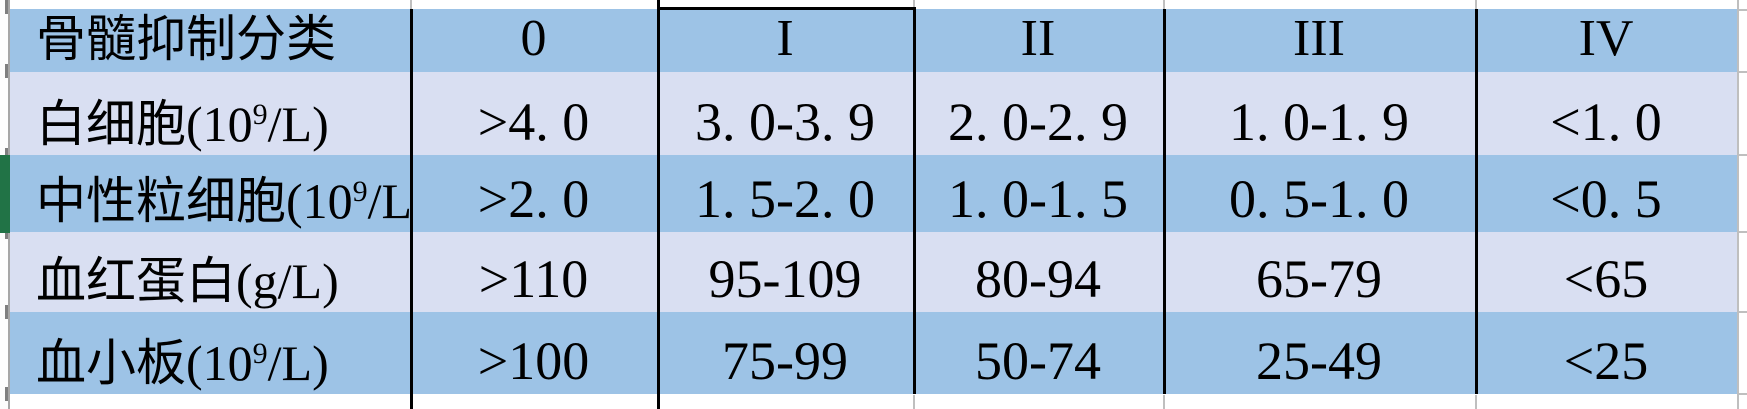  Describe the element at coordinates (1606, 38) in the screenshot. I see `grade-header-4: IV` at that location.